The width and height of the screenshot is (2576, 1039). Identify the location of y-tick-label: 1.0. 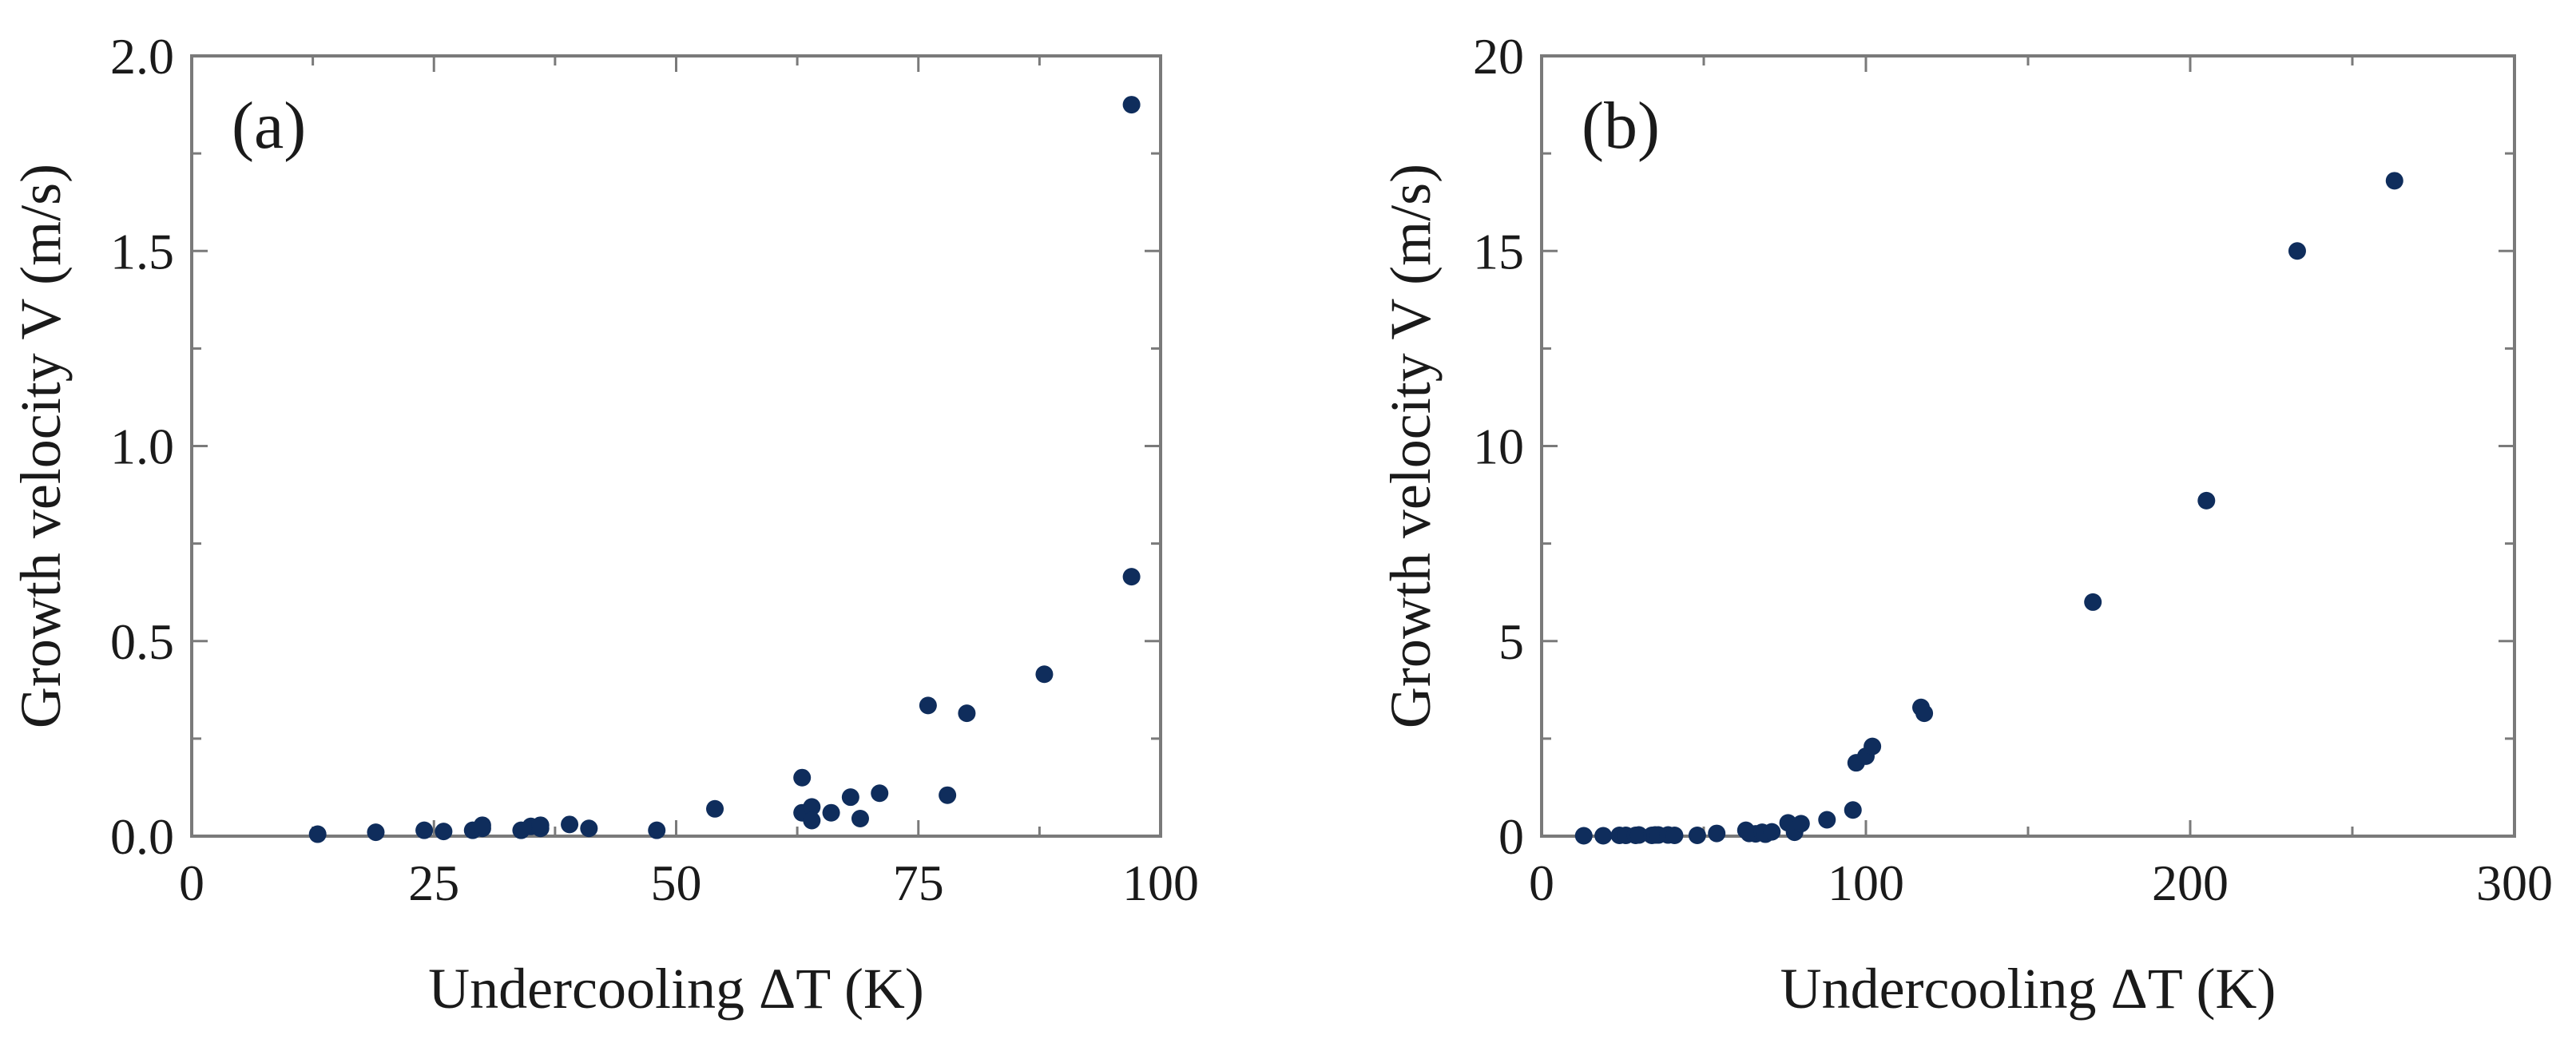
(142, 446).